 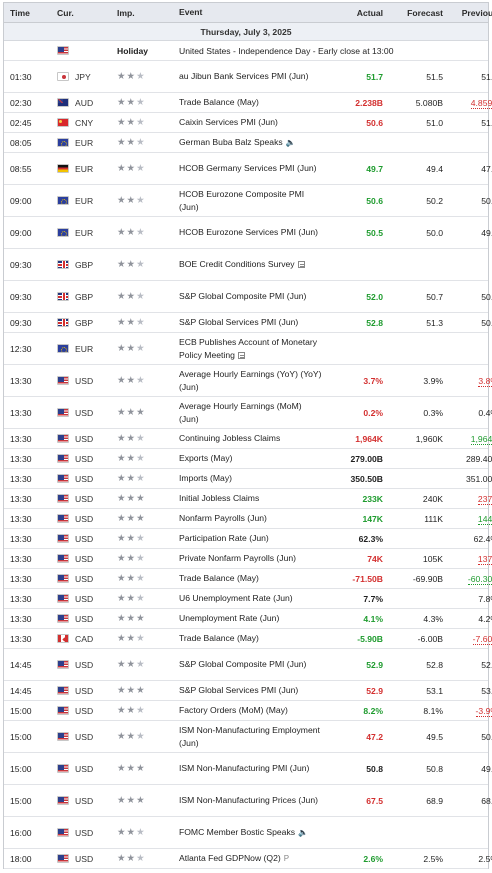 I want to click on event-title: Initial Jobless Claims, so click(x=219, y=498).